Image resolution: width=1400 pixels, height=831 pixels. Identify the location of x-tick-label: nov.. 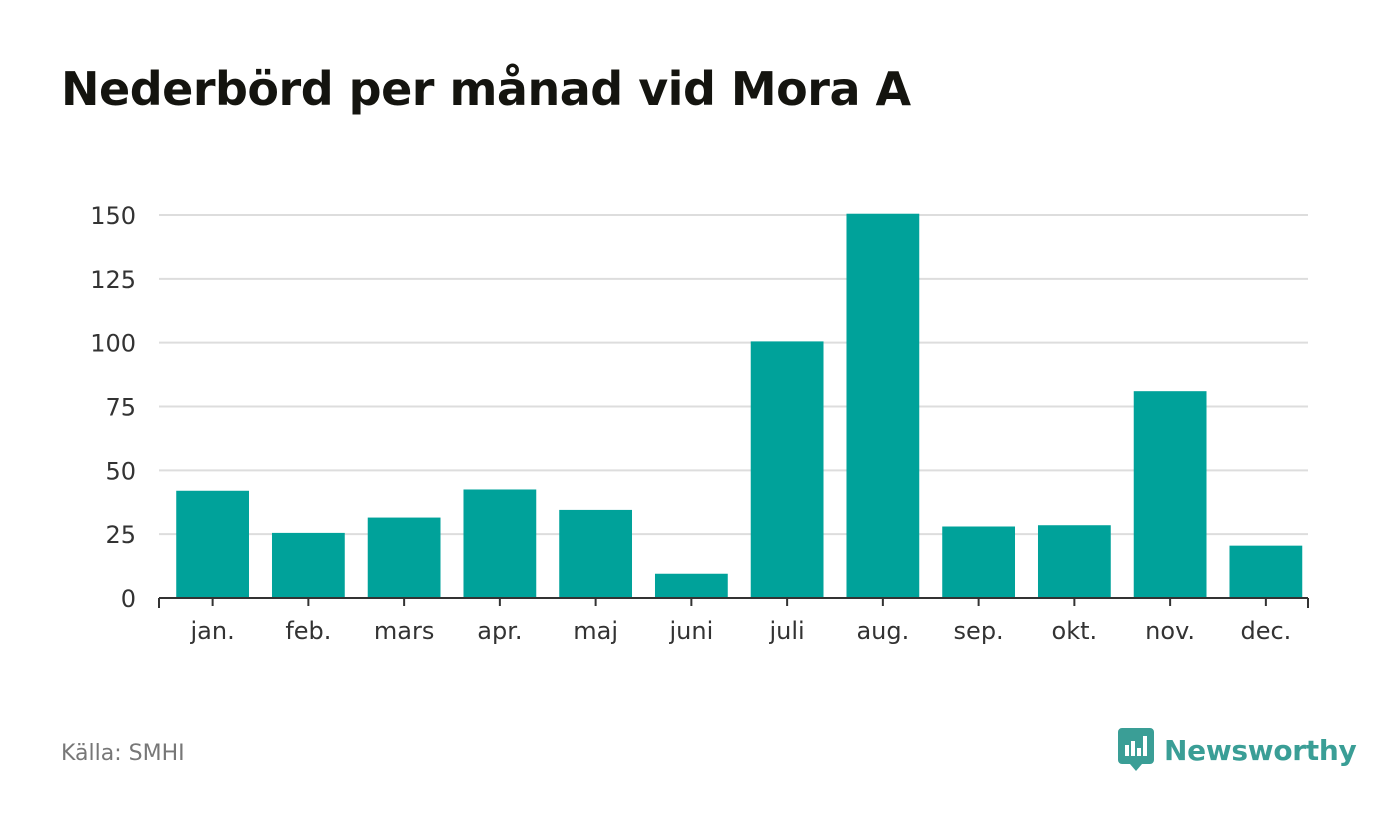
(1170, 631).